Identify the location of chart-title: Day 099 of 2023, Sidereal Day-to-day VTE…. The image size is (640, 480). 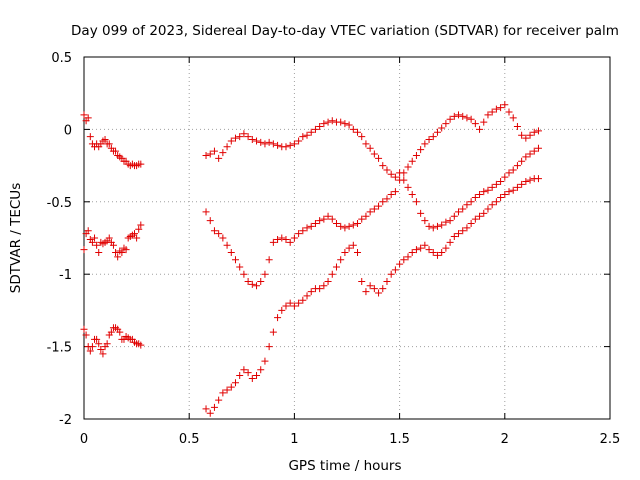
(345, 31).